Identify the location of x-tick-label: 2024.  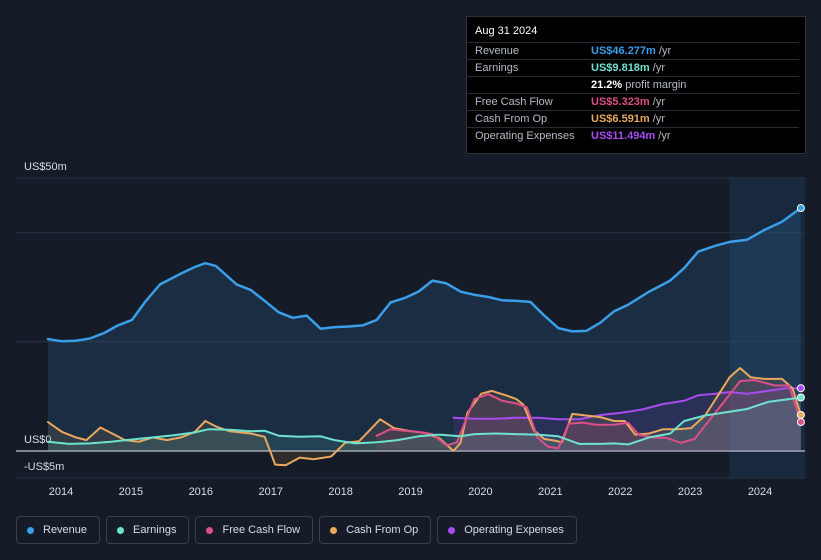
(760, 492).